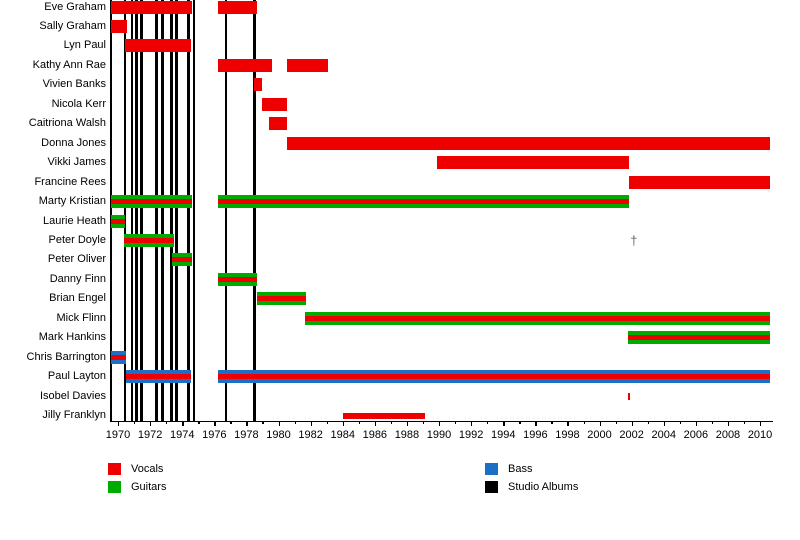 Image resolution: width=800 pixels, height=540 pixels. Describe the element at coordinates (278, 435) in the screenshot. I see `axis-tick-label: 1980` at that location.